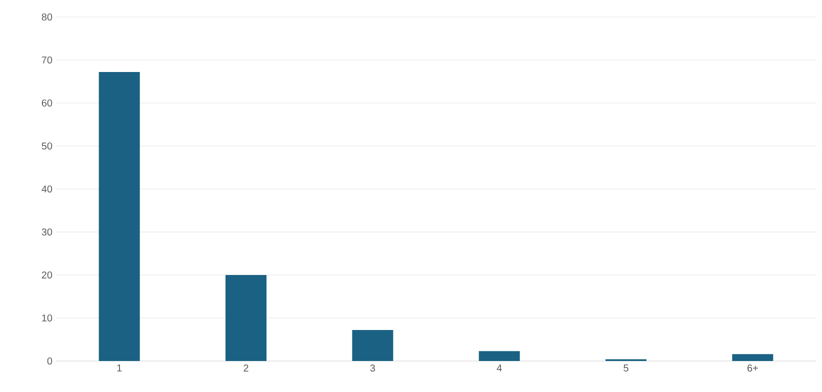 The width and height of the screenshot is (822, 392). I want to click on y-tick-label: 30, so click(47, 232).